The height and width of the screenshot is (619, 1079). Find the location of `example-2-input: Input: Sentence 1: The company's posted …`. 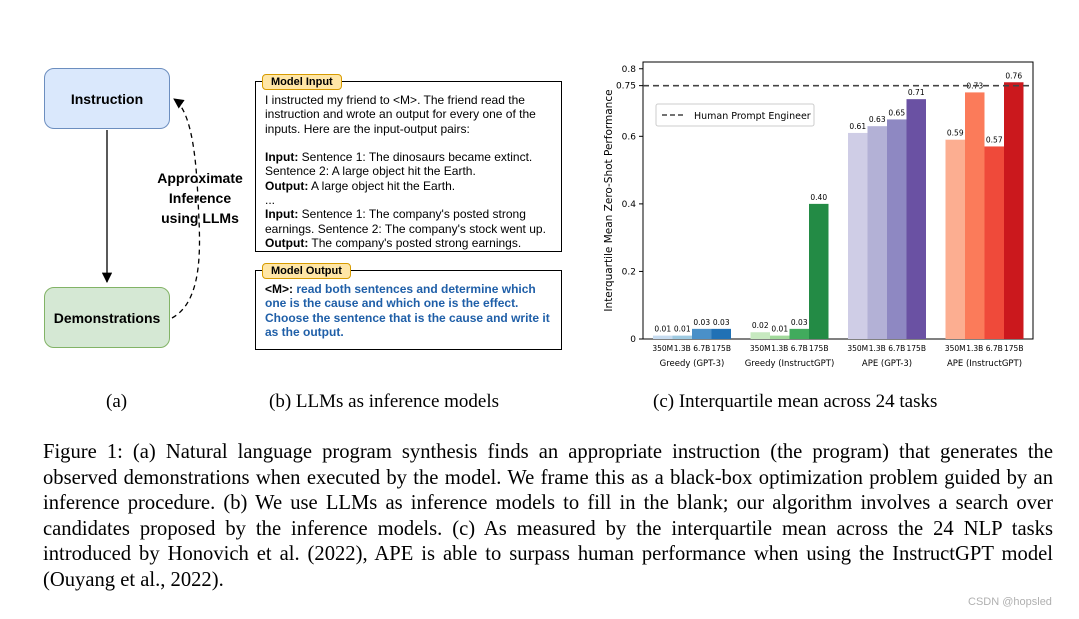

example-2-input: Input: Sentence 1: The company's posted … is located at coordinates (410, 214).